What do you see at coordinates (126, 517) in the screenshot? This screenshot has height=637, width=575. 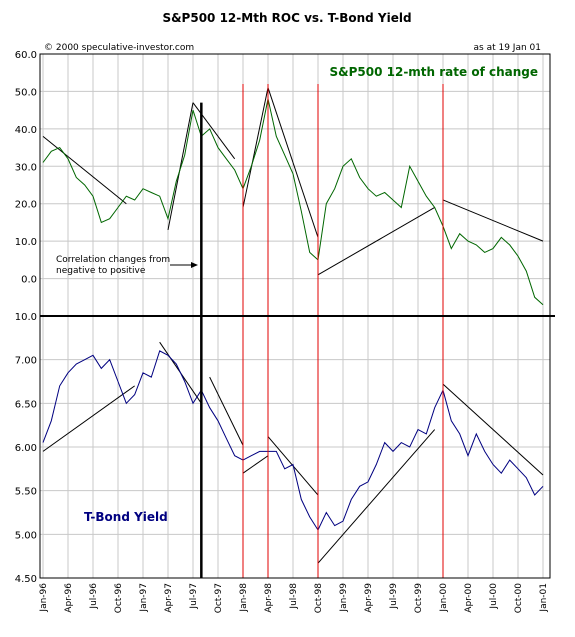 I see `tbond-series-label: T-Bond Yield` at bounding box center [126, 517].